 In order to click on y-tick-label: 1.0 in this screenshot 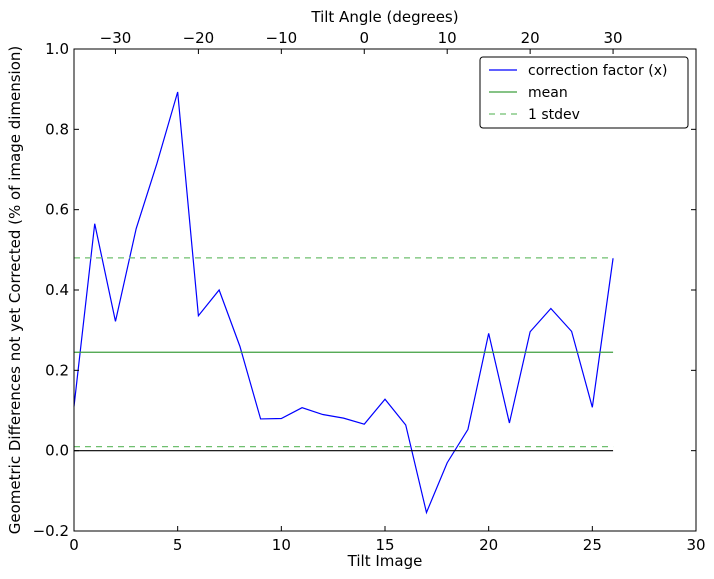, I will do `click(57, 49)`.